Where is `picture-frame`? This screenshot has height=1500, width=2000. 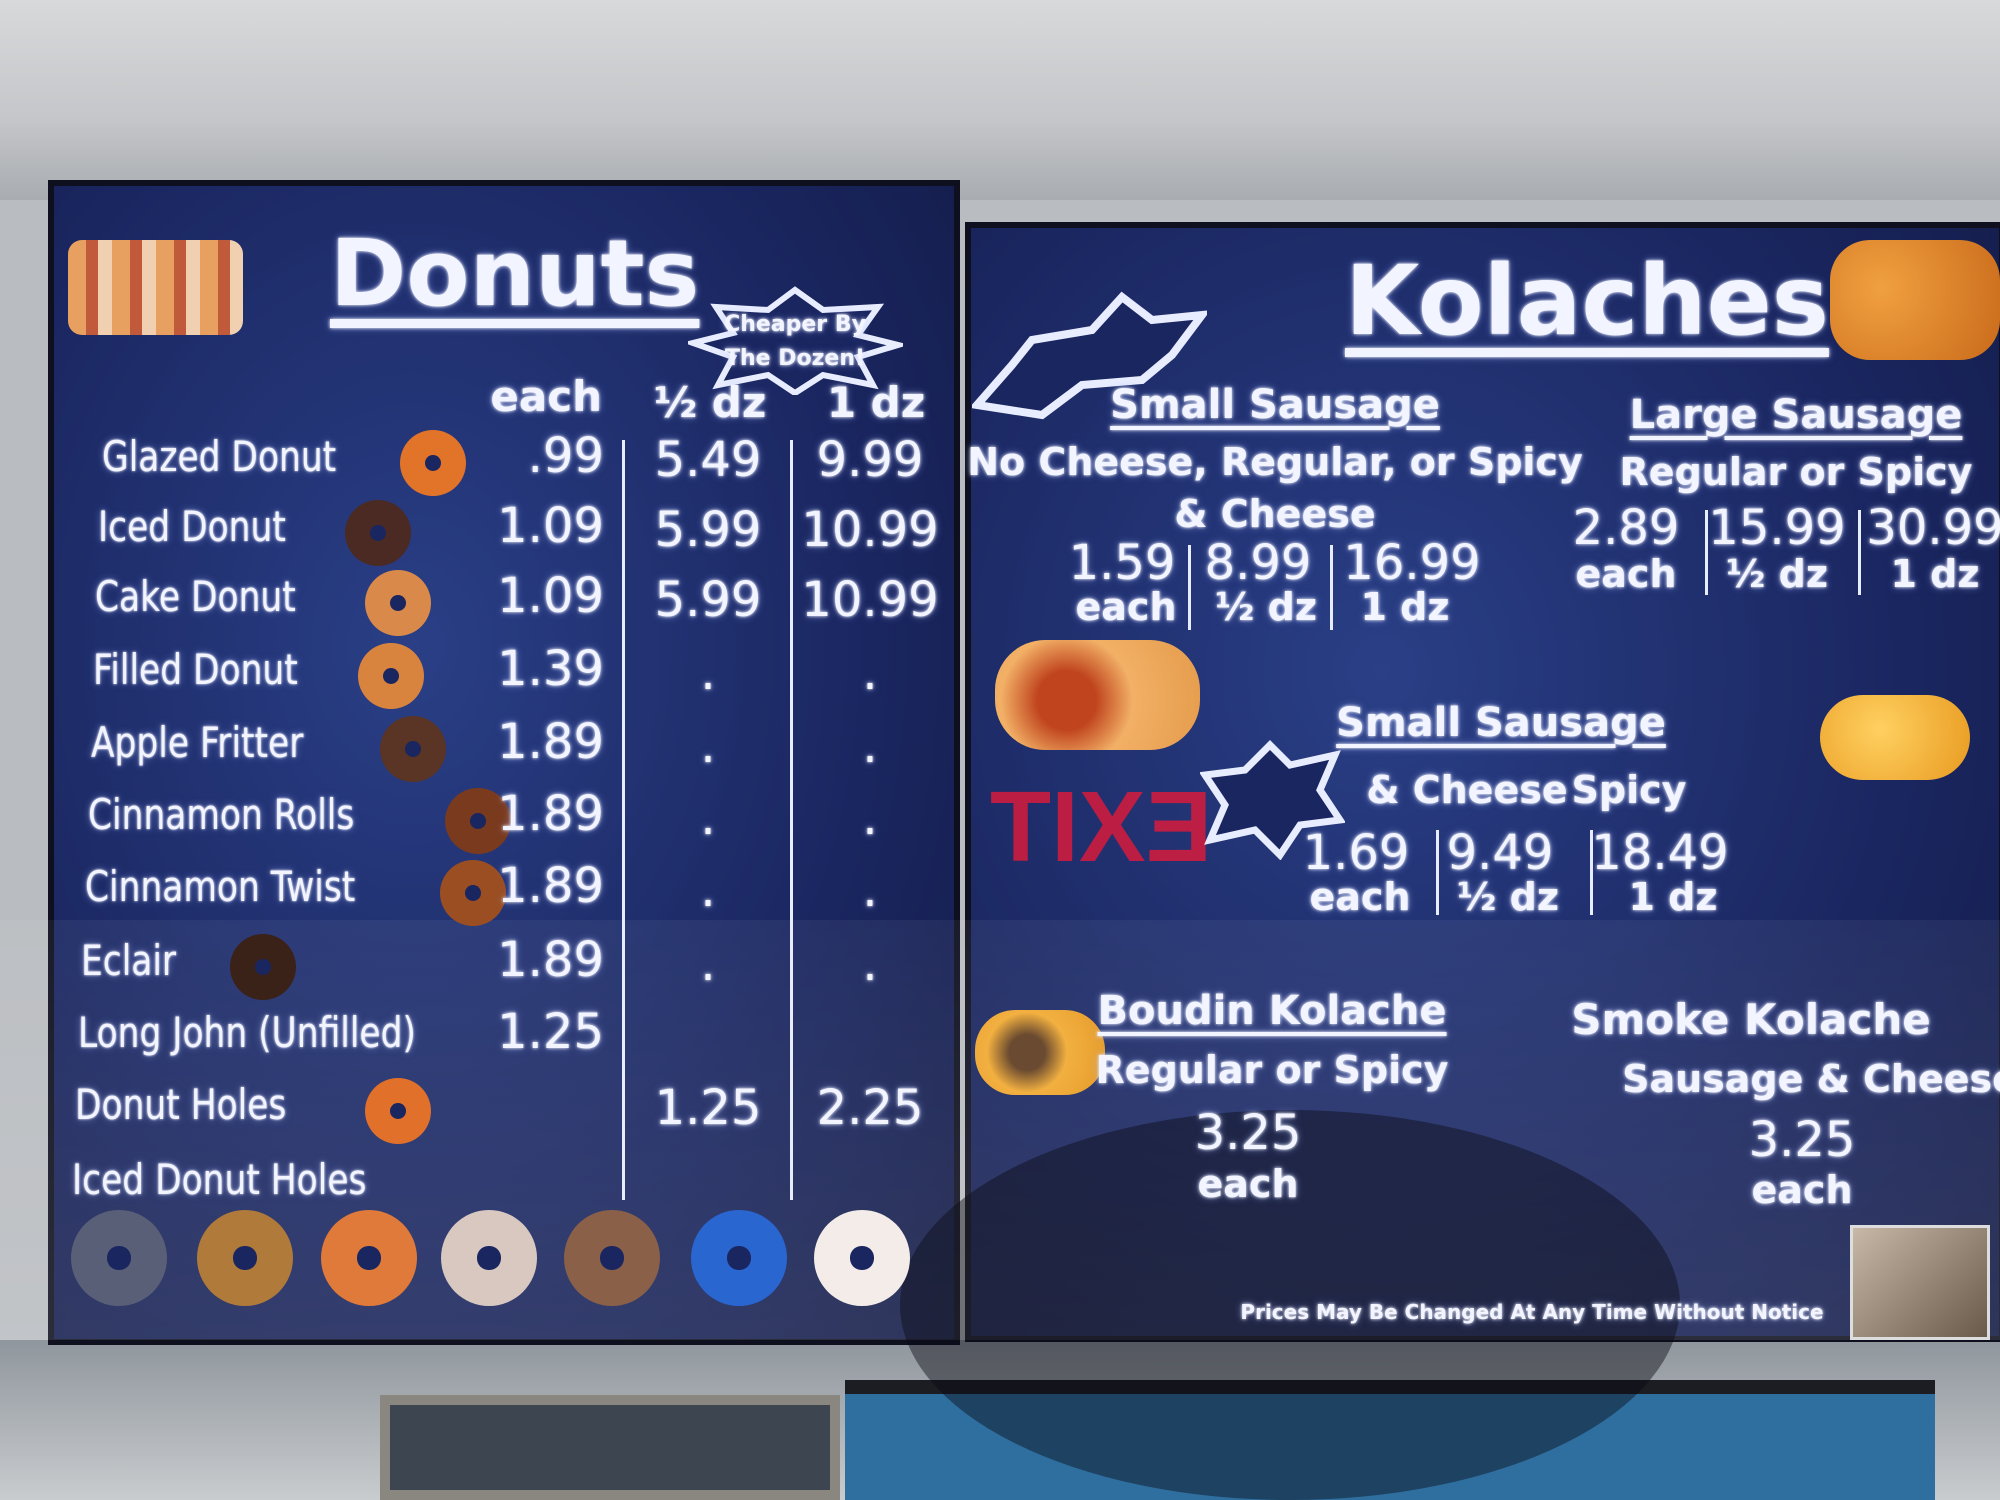 picture-frame is located at coordinates (610, 1447).